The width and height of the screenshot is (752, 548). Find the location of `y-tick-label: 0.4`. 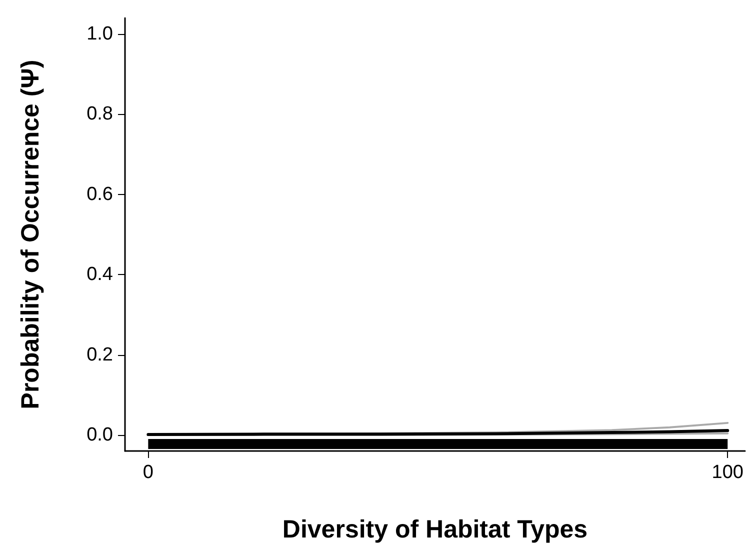

y-tick-label: 0.4 is located at coordinates (100, 275).